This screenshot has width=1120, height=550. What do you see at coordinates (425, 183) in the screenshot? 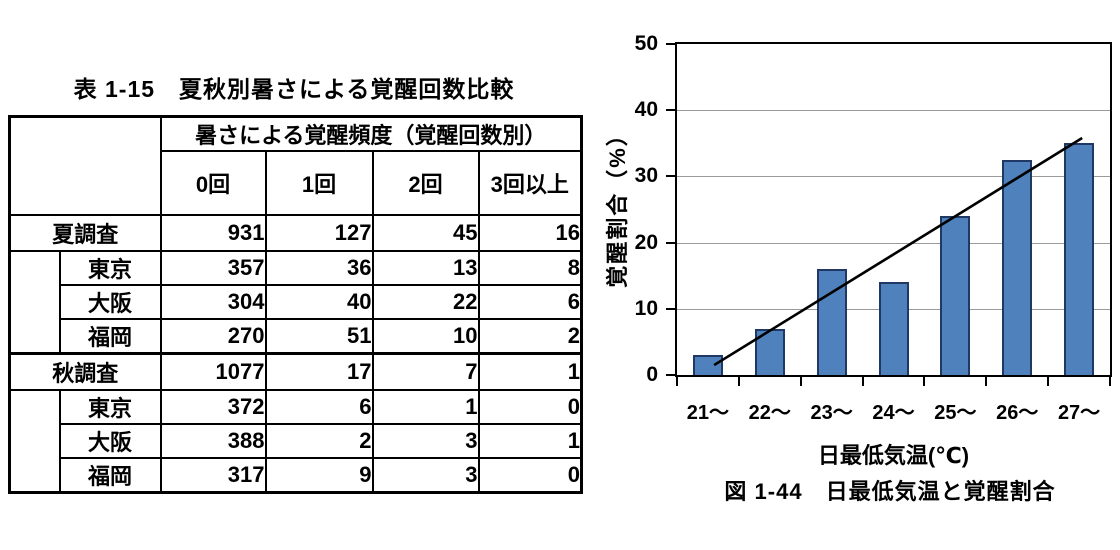
I see `col-header-cell: 2回` at bounding box center [425, 183].